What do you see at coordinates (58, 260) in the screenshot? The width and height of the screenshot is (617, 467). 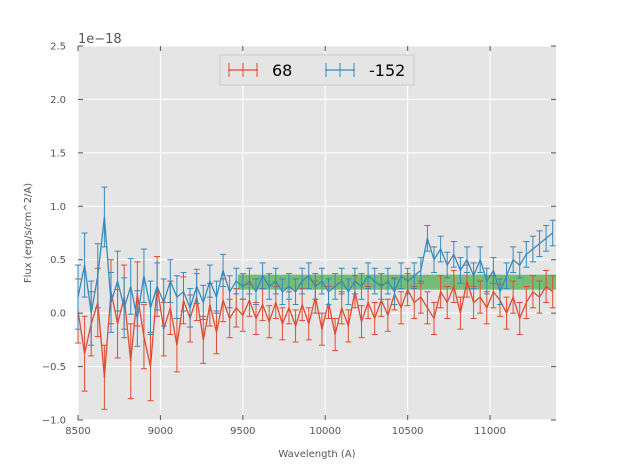 I see `y-tick-label: 0.5` at bounding box center [58, 260].